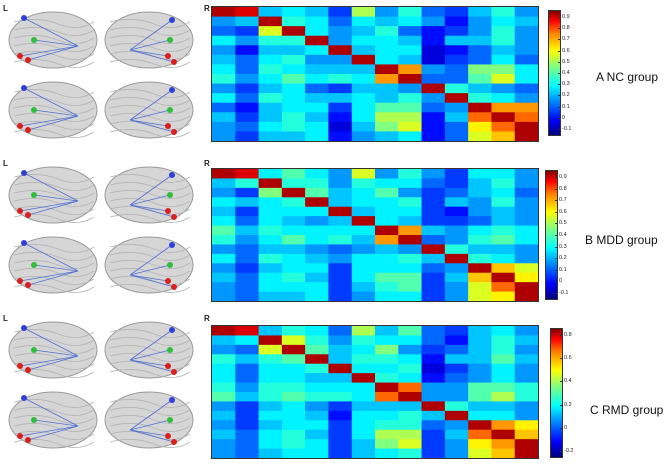 This screenshot has width=668, height=464. Describe the element at coordinates (207, 318) in the screenshot. I see `right-hemisphere-label: R` at that location.